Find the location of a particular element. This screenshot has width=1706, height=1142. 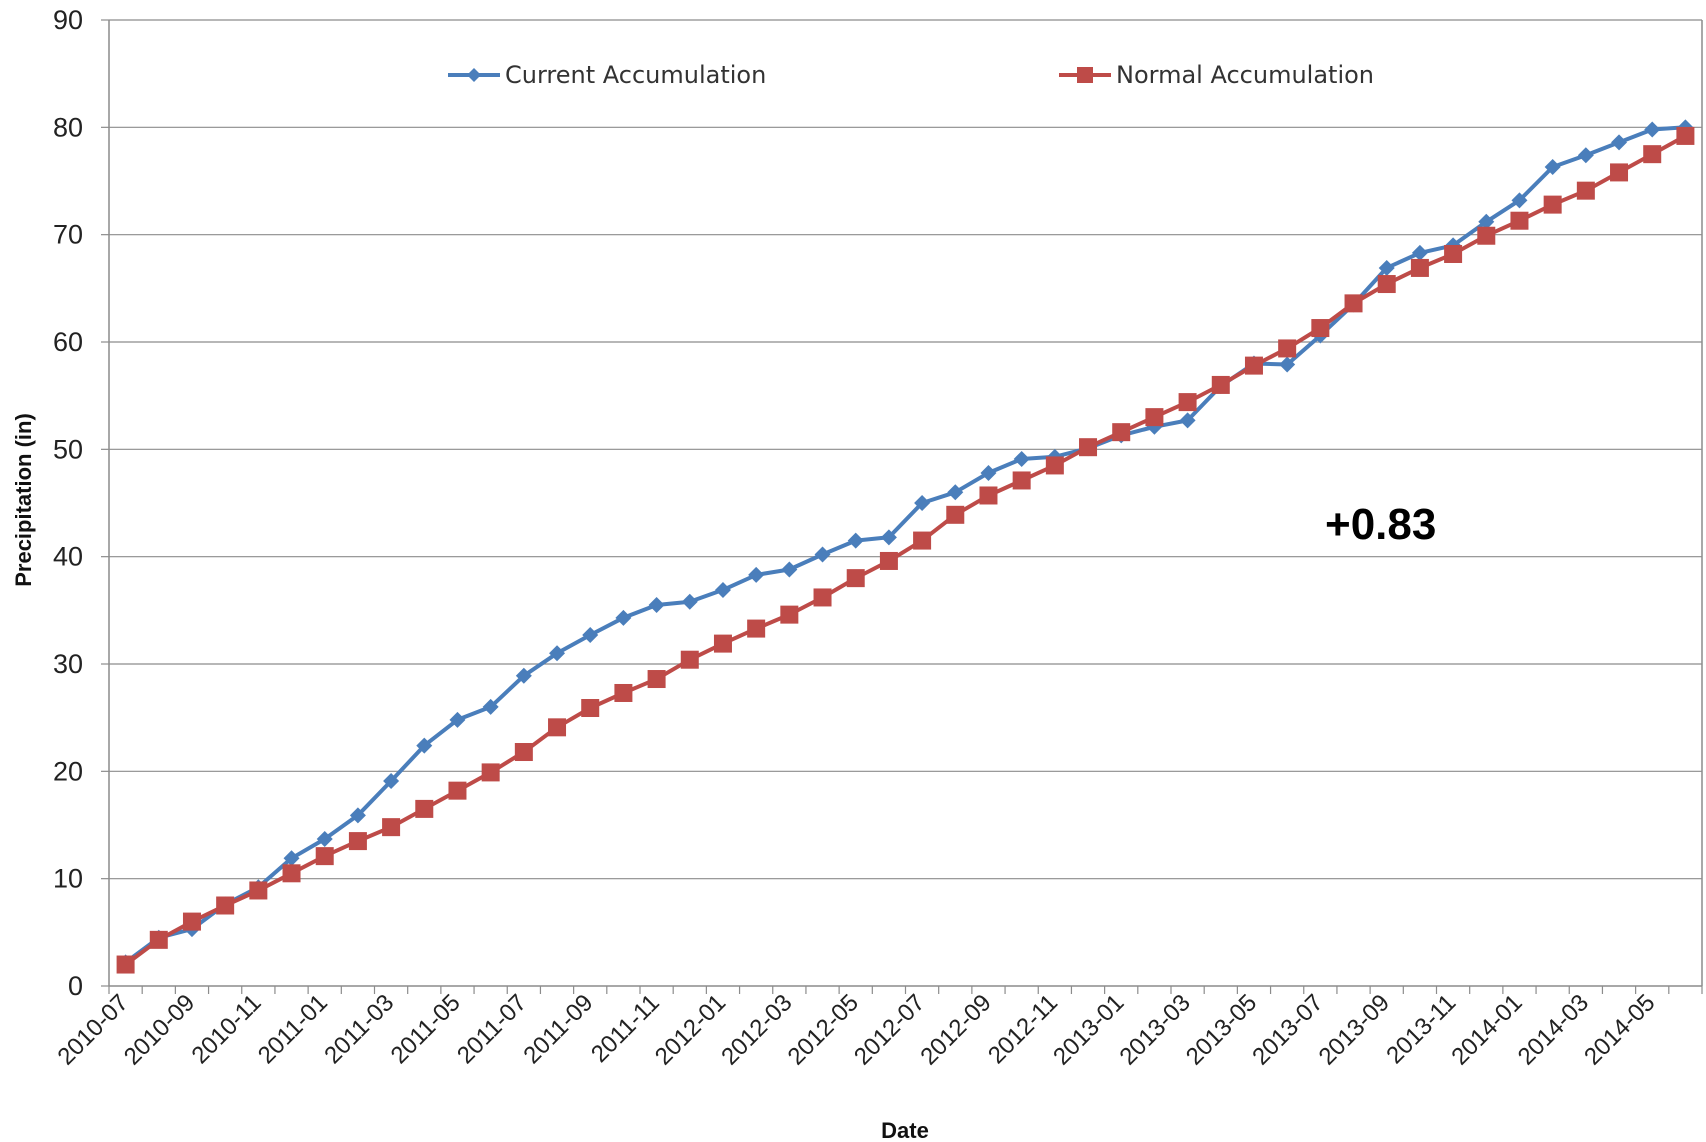

x-tick-label: 2013-11 is located at coordinates (1421, 1029).